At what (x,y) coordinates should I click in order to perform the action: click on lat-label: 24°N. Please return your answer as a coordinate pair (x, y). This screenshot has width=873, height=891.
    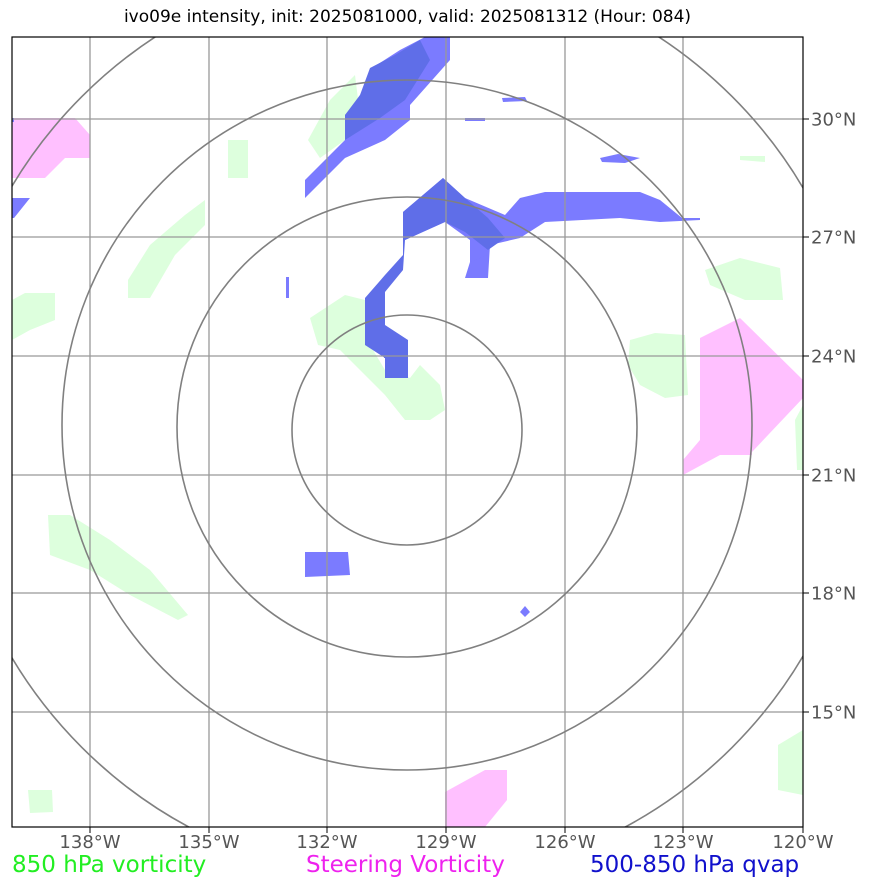
    Looking at the image, I should click on (833, 357).